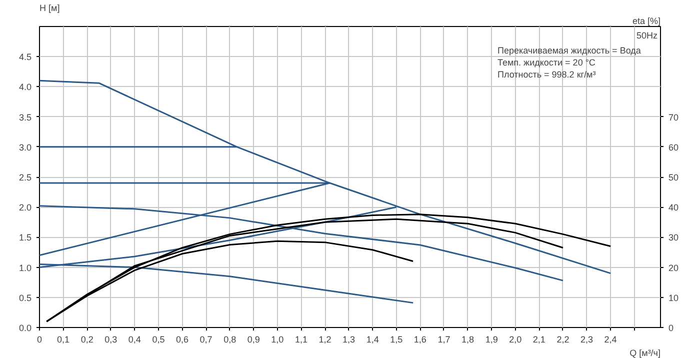  Describe the element at coordinates (25, 177) in the screenshot. I see `y-tick-label: 2.5` at that location.